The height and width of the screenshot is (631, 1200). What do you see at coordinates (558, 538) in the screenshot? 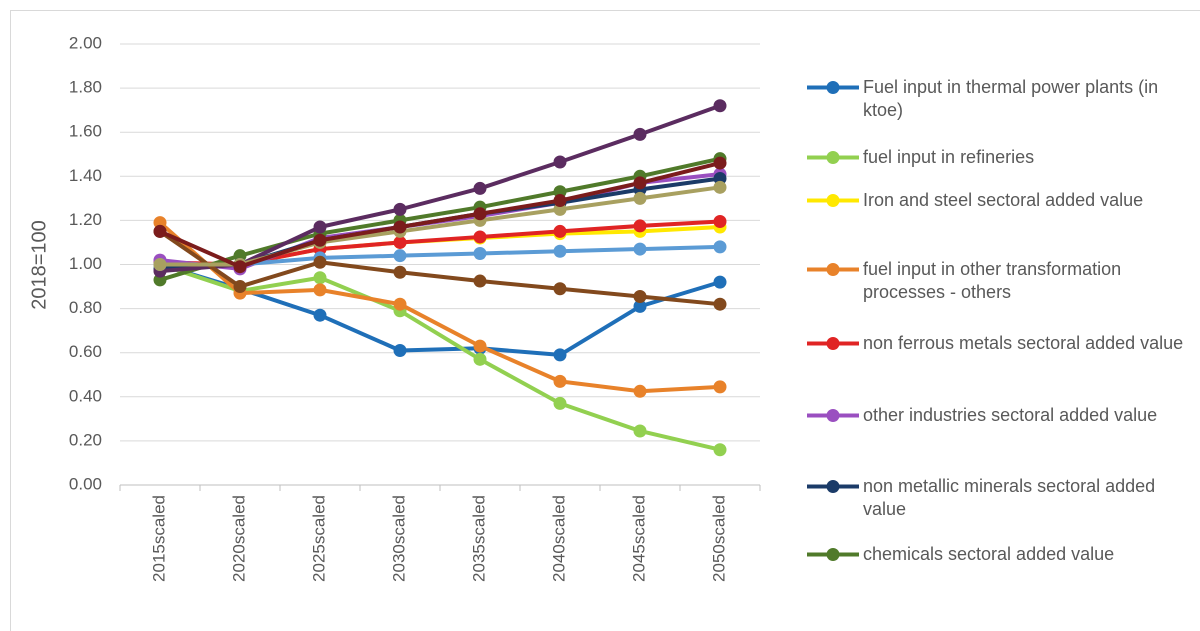
I see `x-tick-label: 2040scaled` at bounding box center [558, 538].